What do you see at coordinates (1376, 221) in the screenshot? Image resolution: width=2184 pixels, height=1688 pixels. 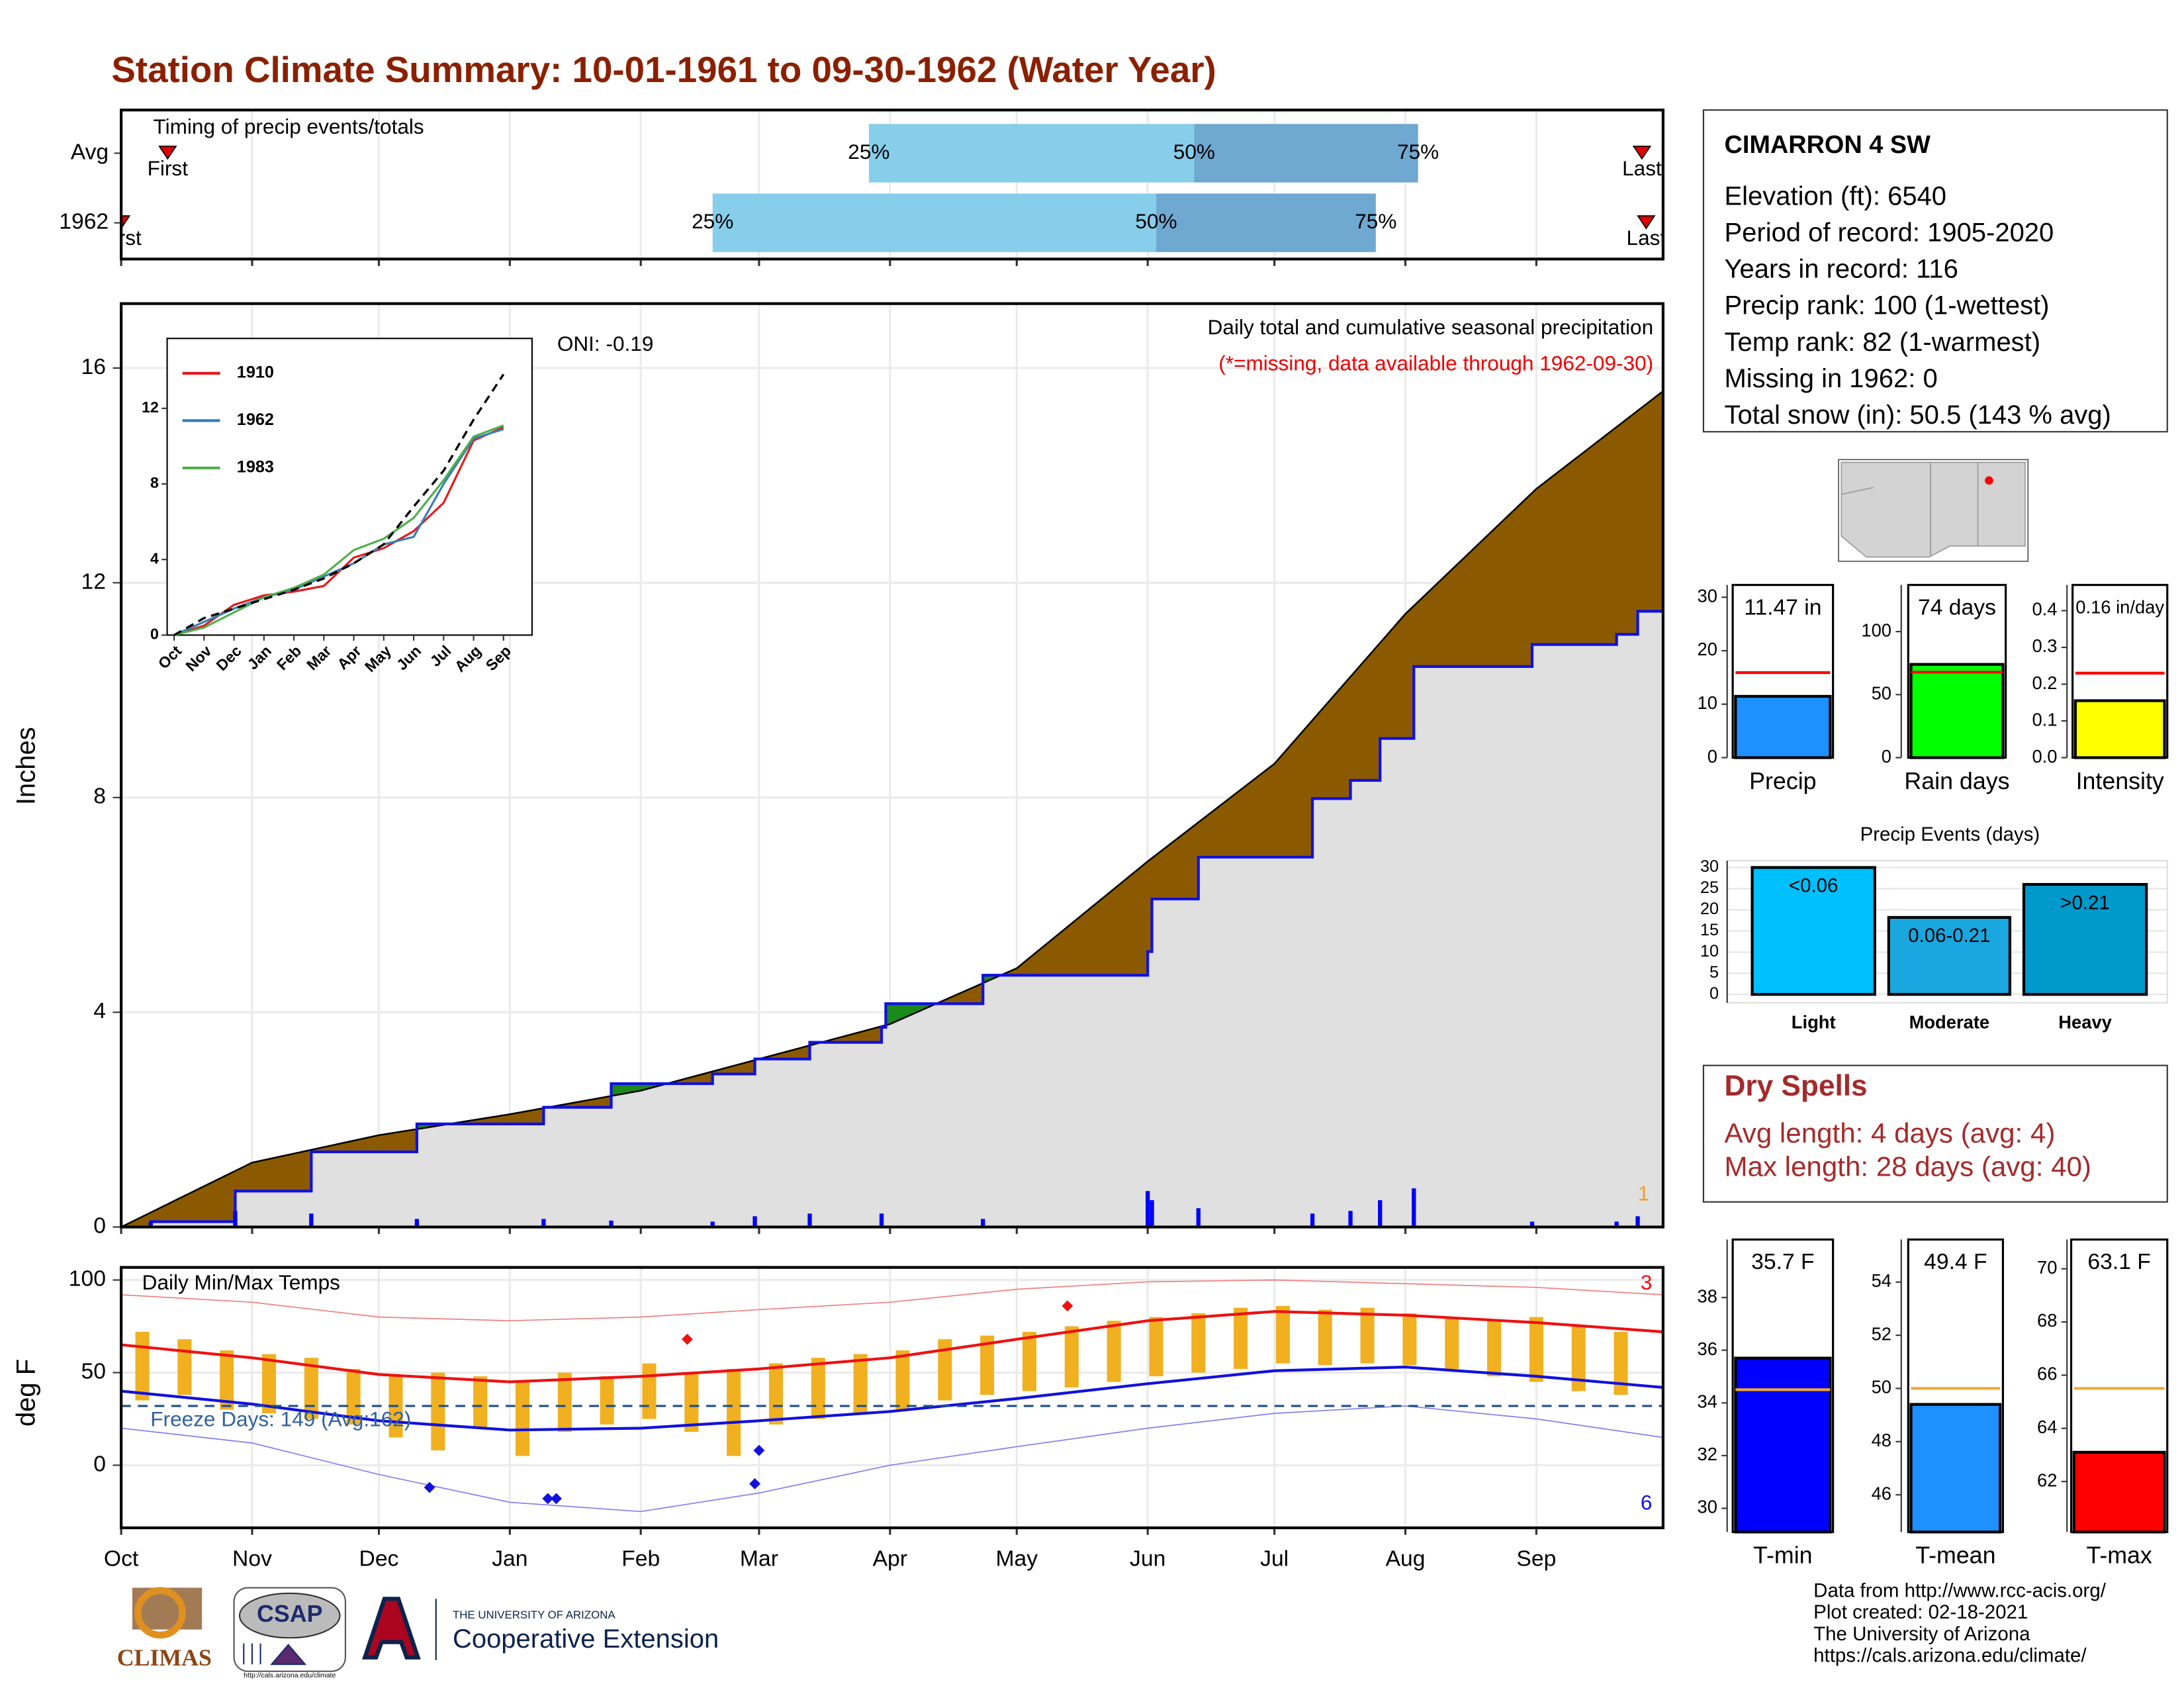 I see `quartile-label: 75%` at bounding box center [1376, 221].